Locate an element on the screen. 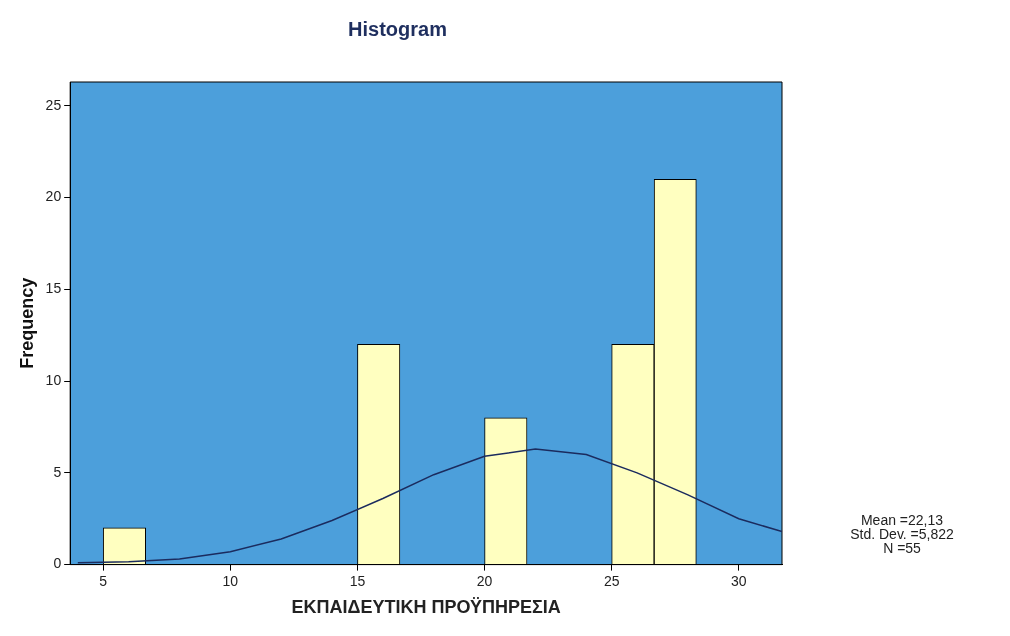  y-tick-label: 10 is located at coordinates (53, 379).